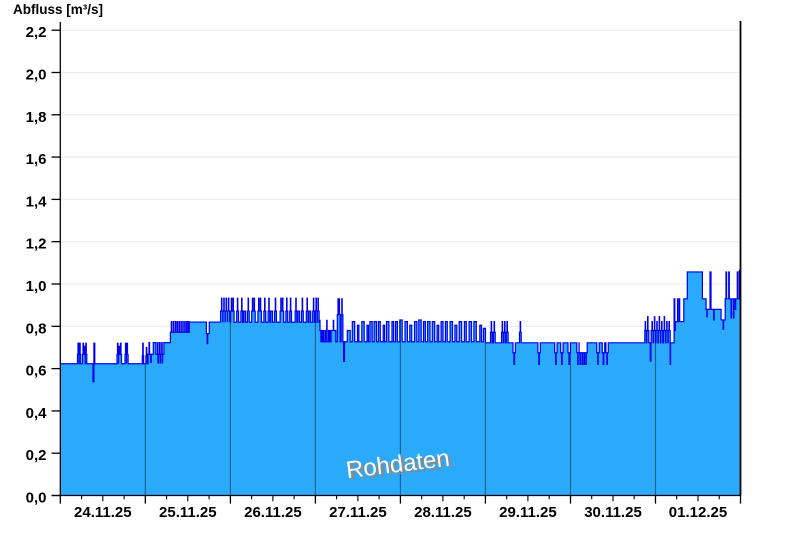  What do you see at coordinates (37, 413) in the screenshot?
I see `svg-text: 0,4` at bounding box center [37, 413].